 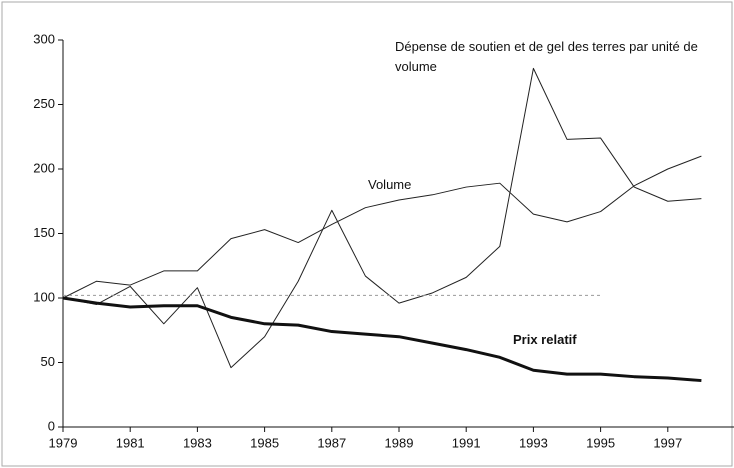 What do you see at coordinates (197, 442) in the screenshot?
I see `x-tick-label: 1983` at bounding box center [197, 442].